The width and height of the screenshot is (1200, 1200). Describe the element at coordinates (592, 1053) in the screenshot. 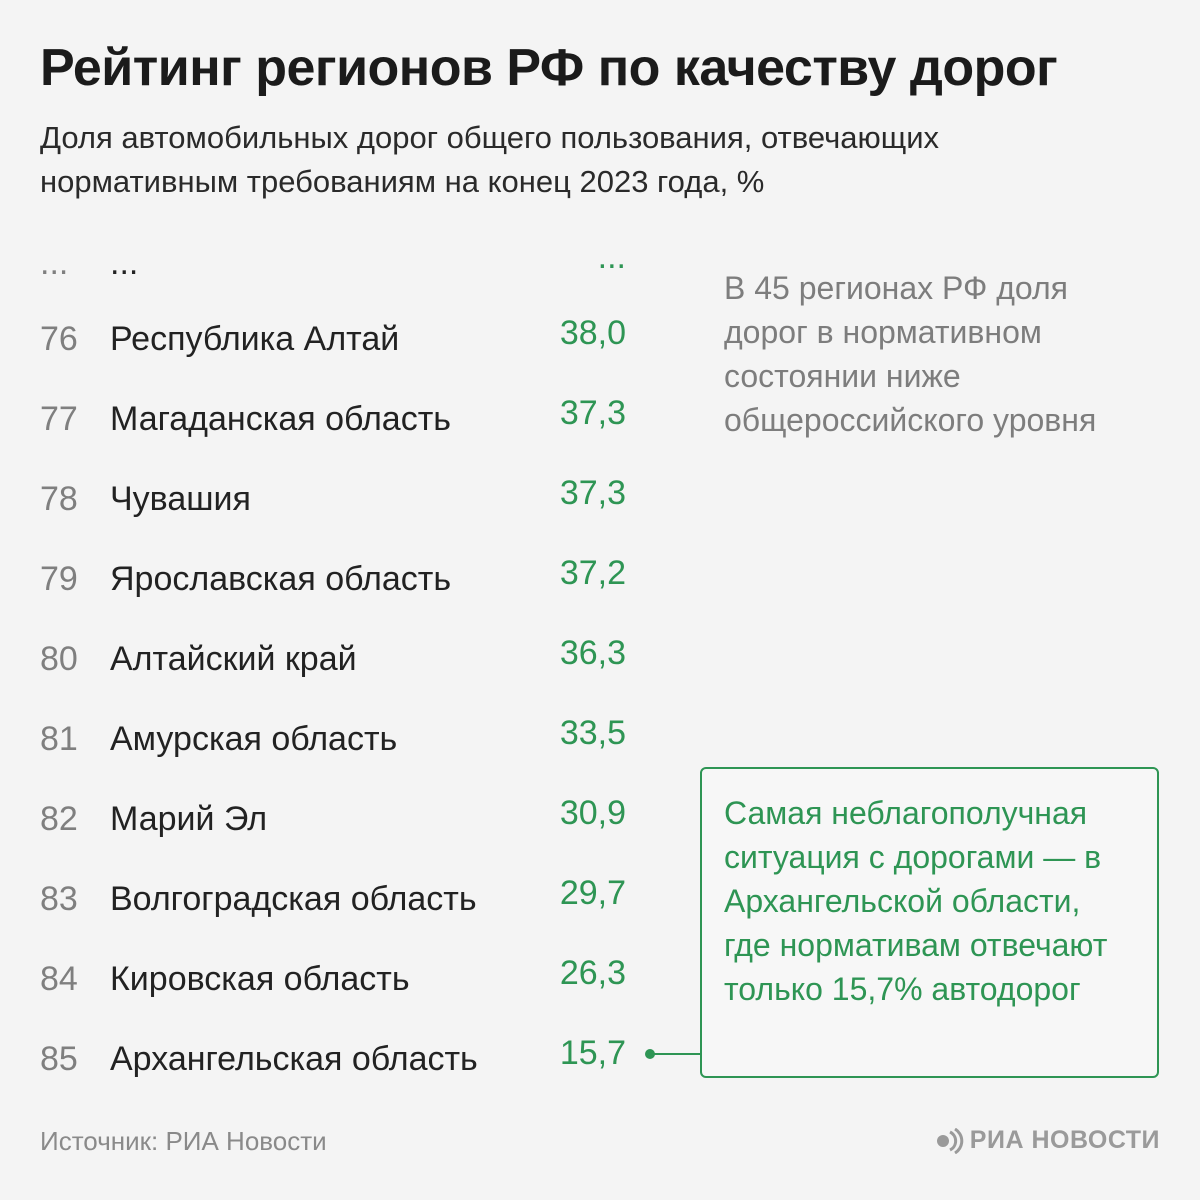

I see `value-label: 15,7` at that location.